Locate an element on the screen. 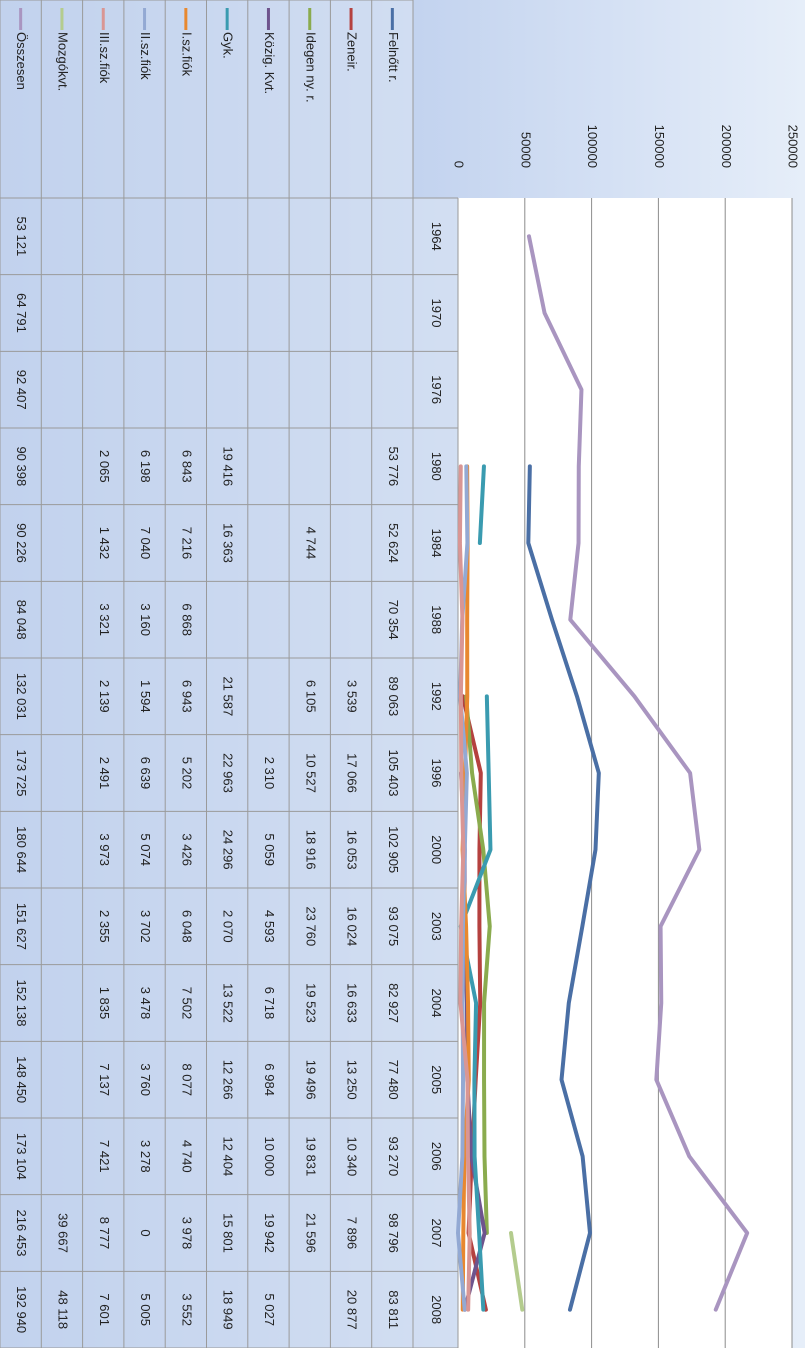 This screenshot has width=805, height=1348. x-tick-label: 1980 is located at coordinates (436, 466).